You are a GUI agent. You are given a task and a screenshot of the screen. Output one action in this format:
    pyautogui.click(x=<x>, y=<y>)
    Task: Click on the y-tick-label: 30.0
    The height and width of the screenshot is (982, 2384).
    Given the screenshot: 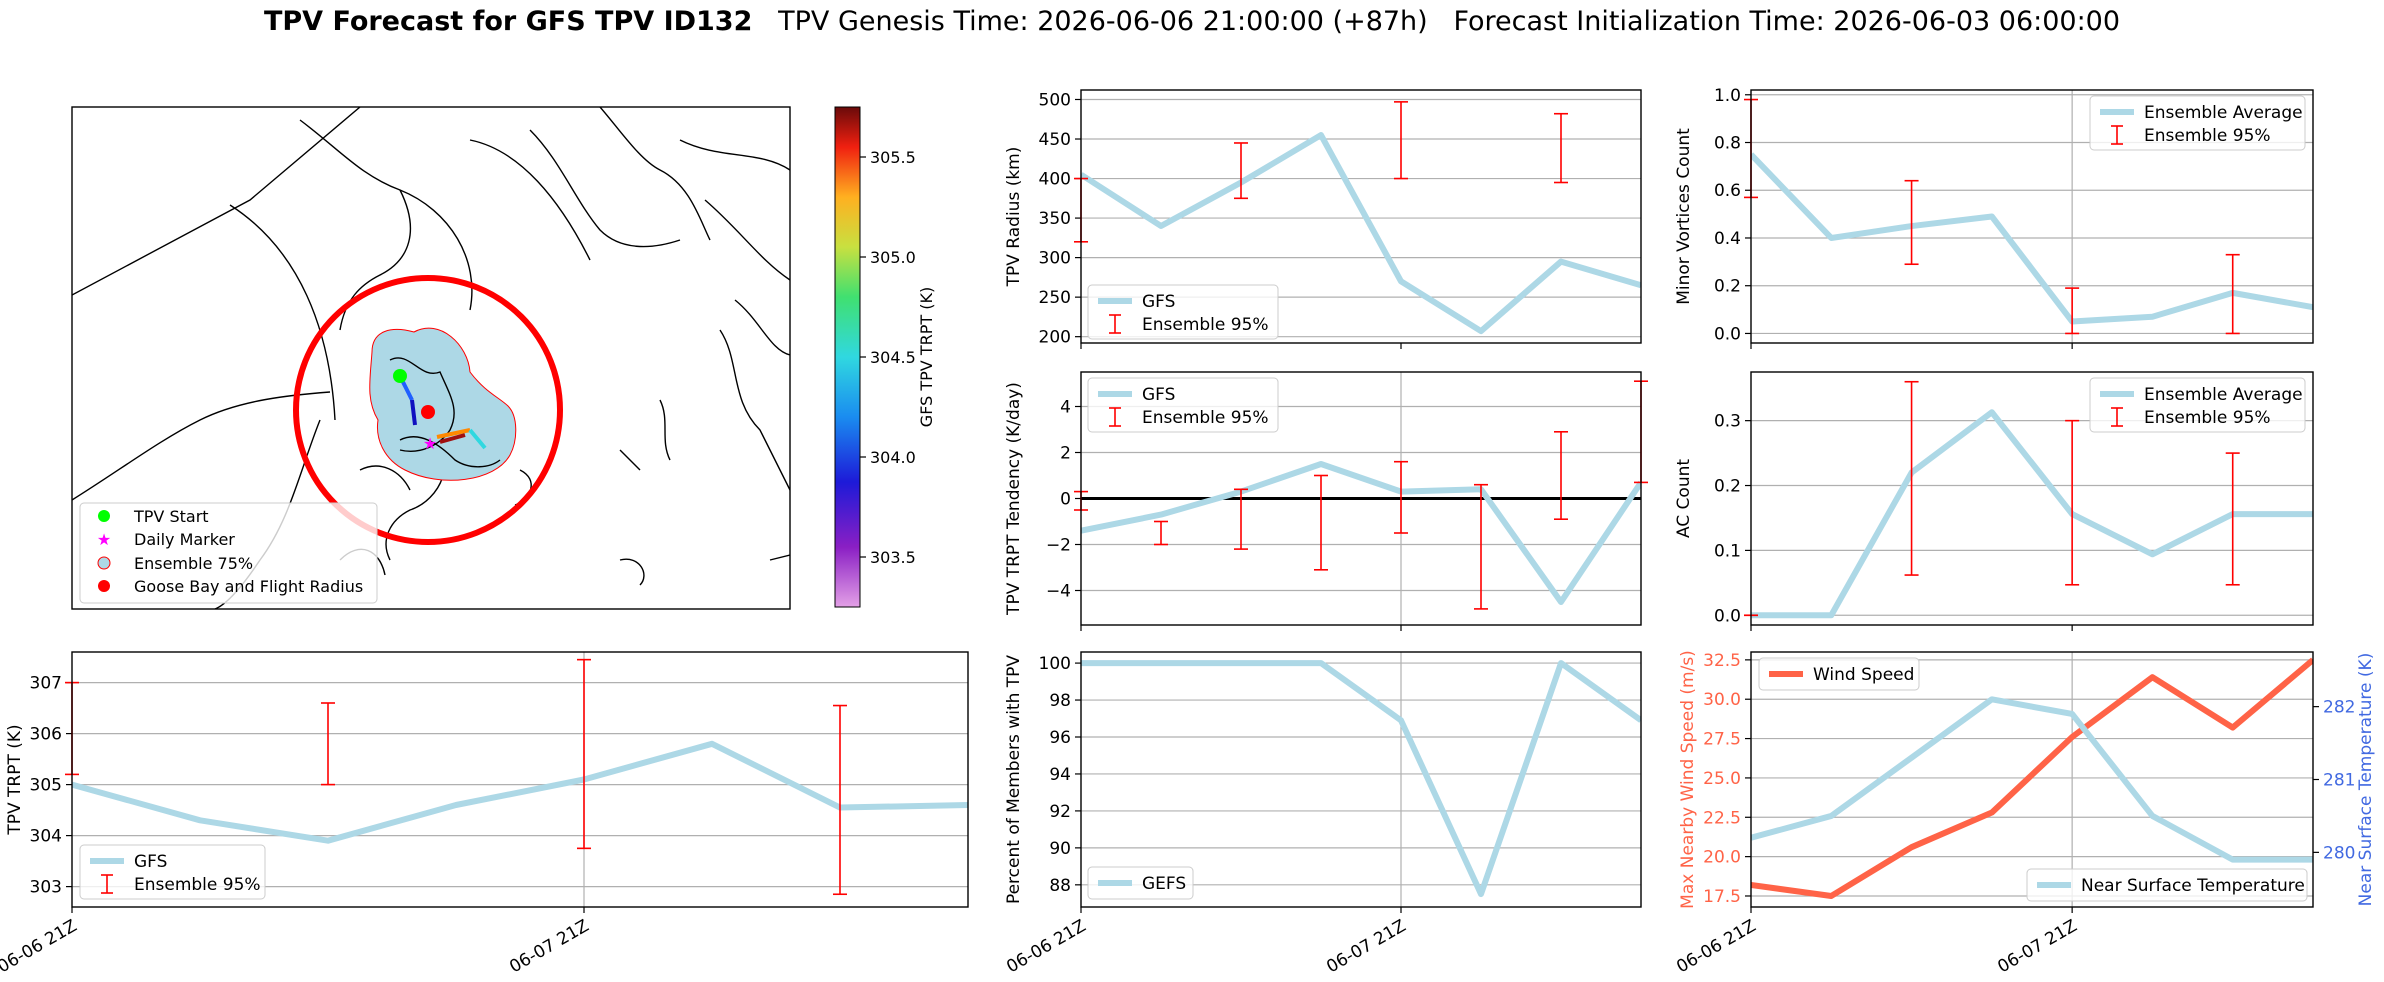 What is the action you would take?
    pyautogui.click(x=1722, y=700)
    